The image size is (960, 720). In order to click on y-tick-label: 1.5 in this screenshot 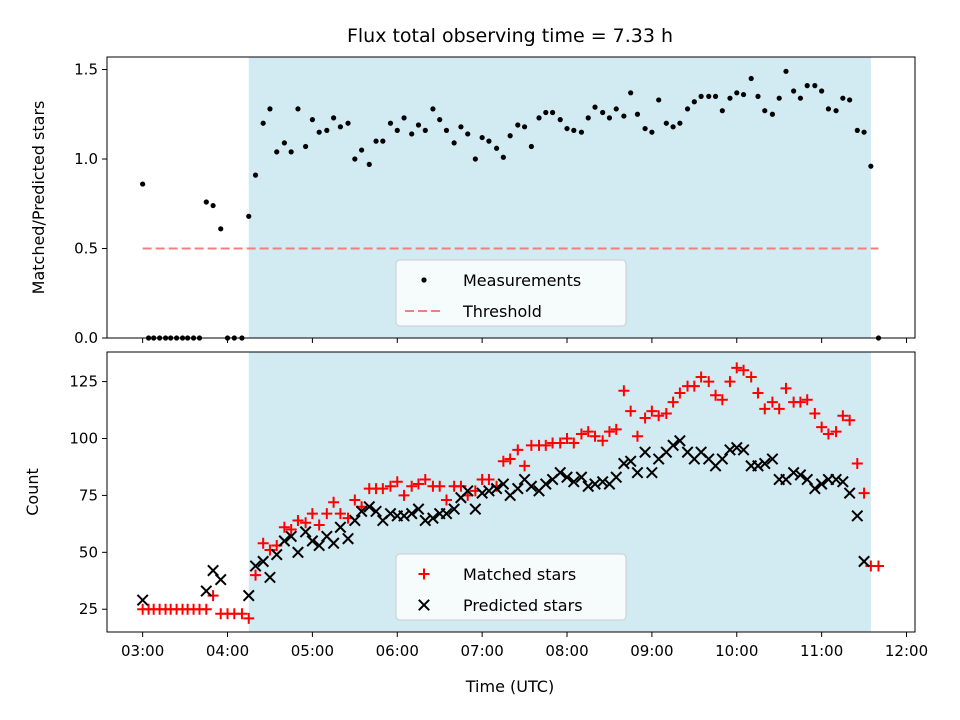, I will do `click(86, 70)`.